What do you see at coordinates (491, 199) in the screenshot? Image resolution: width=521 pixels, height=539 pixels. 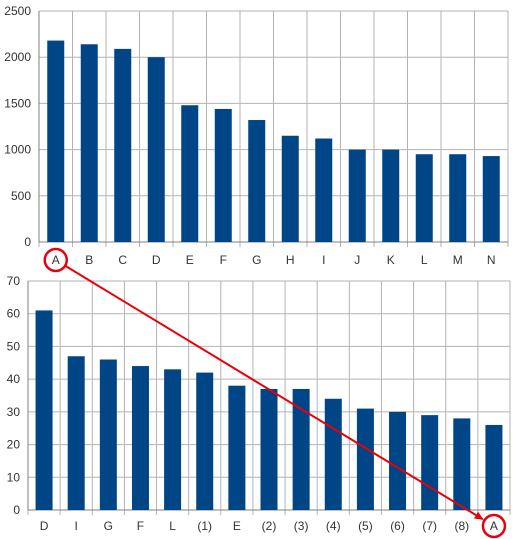 I see `bar-N` at bounding box center [491, 199].